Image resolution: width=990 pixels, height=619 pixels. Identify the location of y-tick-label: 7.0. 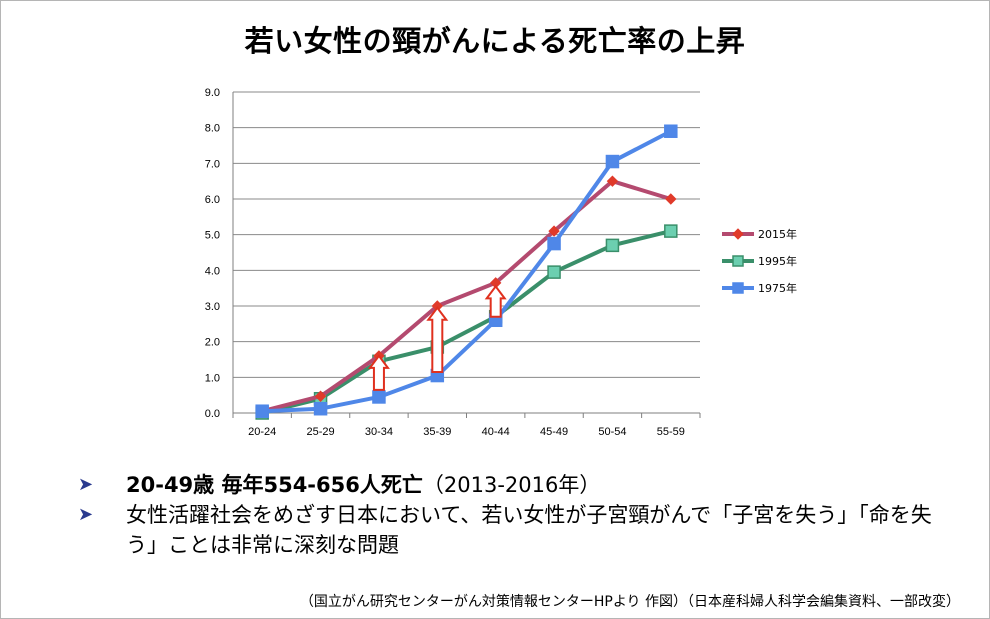
(212, 164).